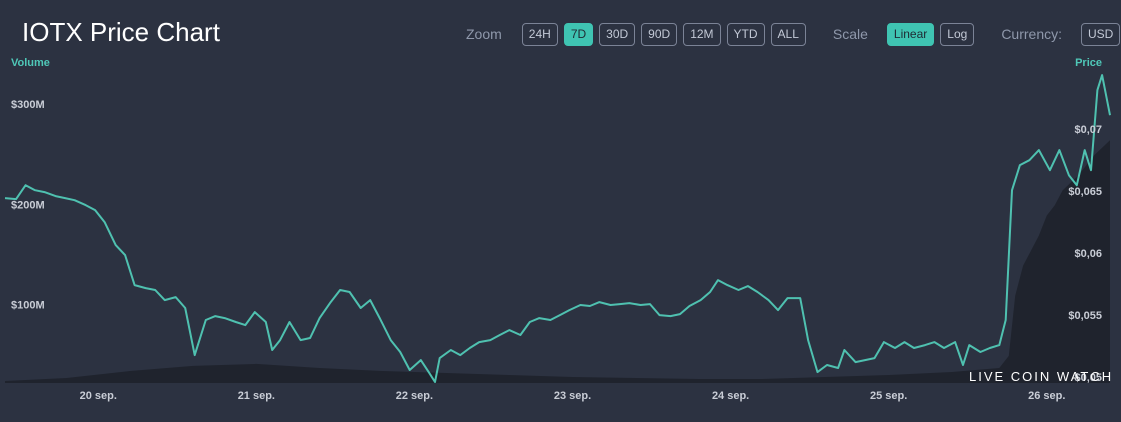 This screenshot has width=1121, height=422. I want to click on y-tick-label: $300M, so click(28, 105).